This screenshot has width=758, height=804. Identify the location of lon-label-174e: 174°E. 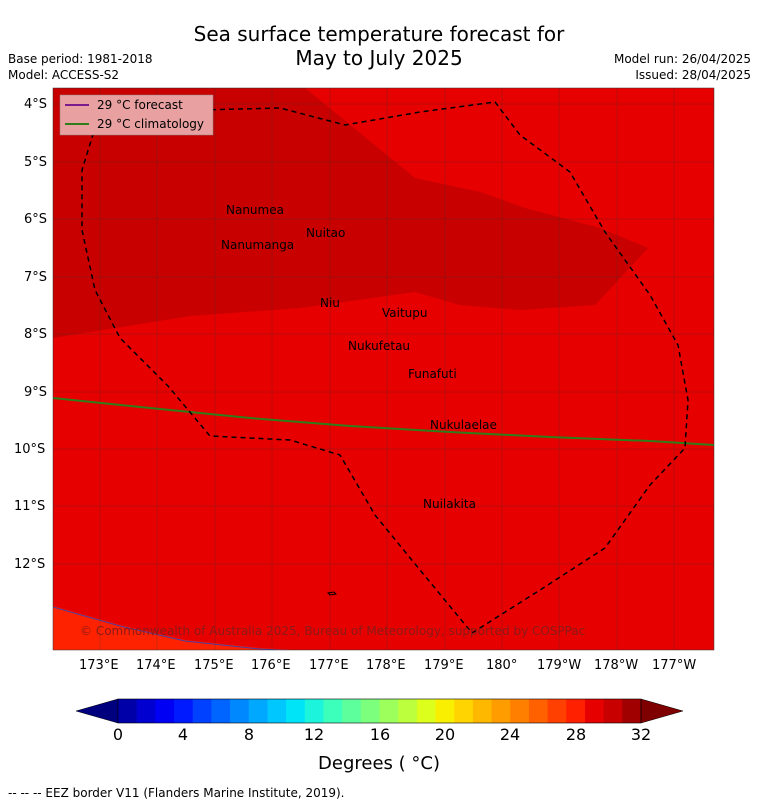
(156, 665).